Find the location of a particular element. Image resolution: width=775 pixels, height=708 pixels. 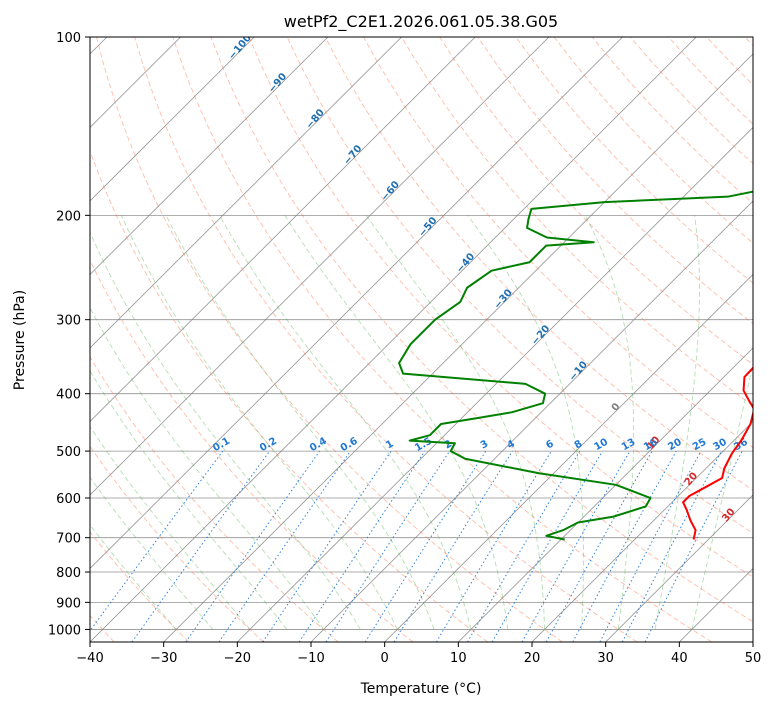

y-axis-label: Pressure (hPa) is located at coordinates (20, 340).